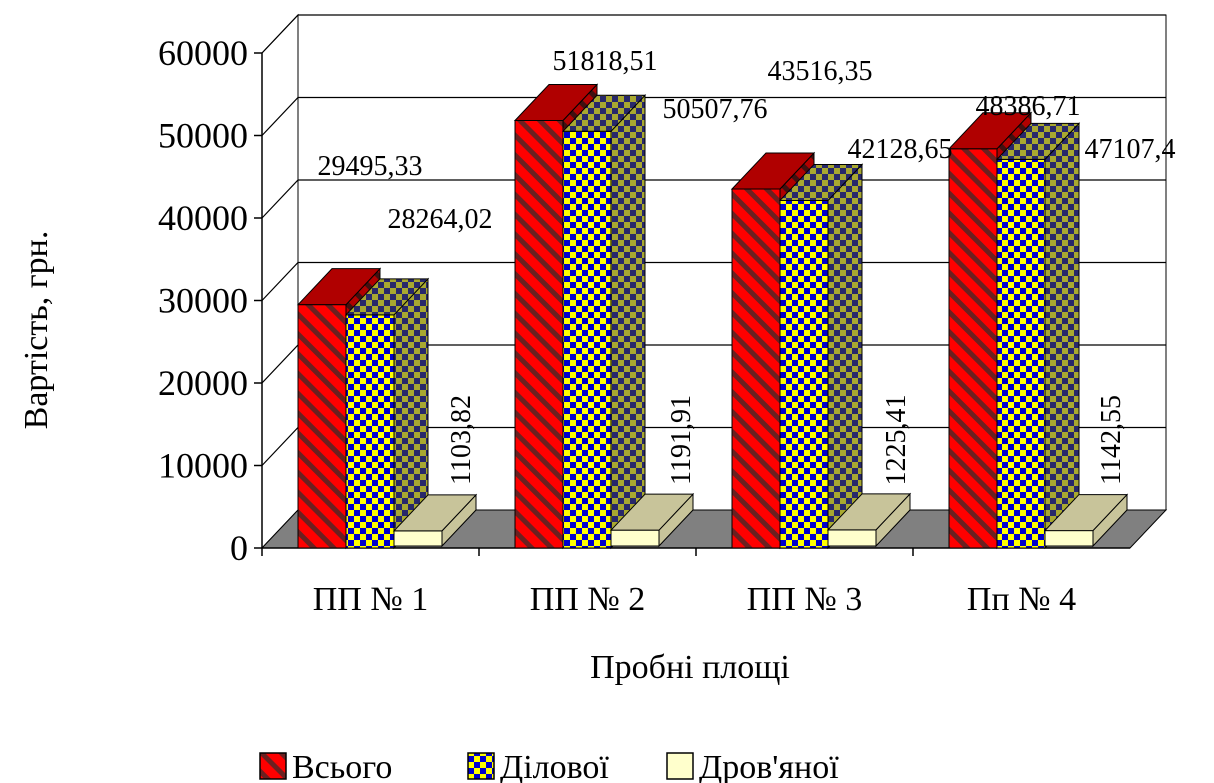 This screenshot has width=1214, height=783. I want to click on x-axis-title: Пробні площі, so click(690, 667).